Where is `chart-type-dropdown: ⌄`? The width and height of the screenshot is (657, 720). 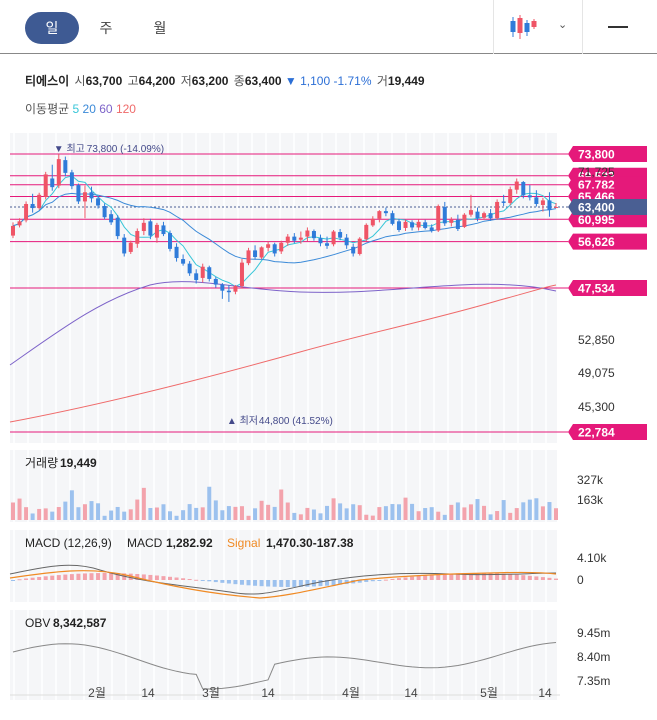 chart-type-dropdown: ⌄ is located at coordinates (538, 27).